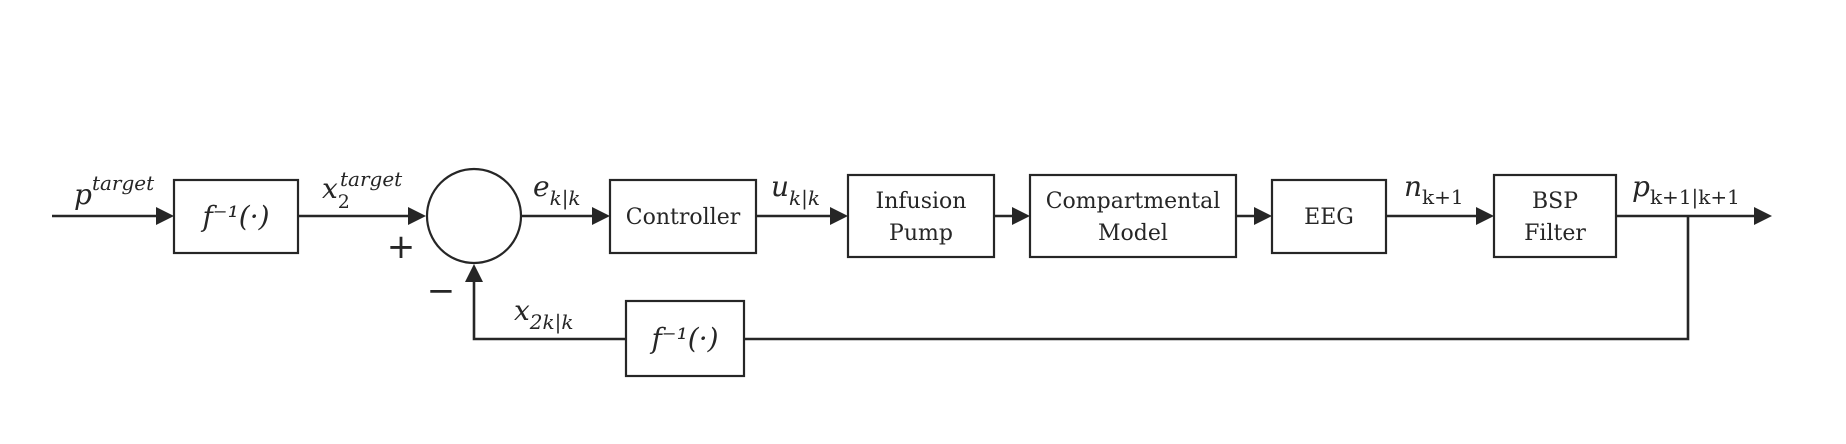  I want to click on signal-x2-target: x2target, so click(362, 190).